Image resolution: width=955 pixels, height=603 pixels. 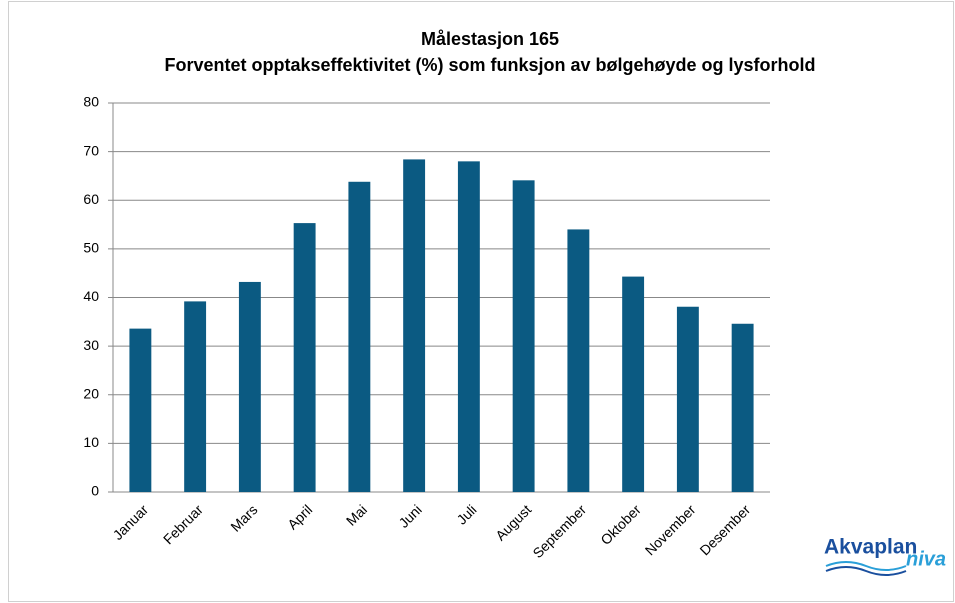 I want to click on y-tick-label: 80, so click(x=91, y=102).